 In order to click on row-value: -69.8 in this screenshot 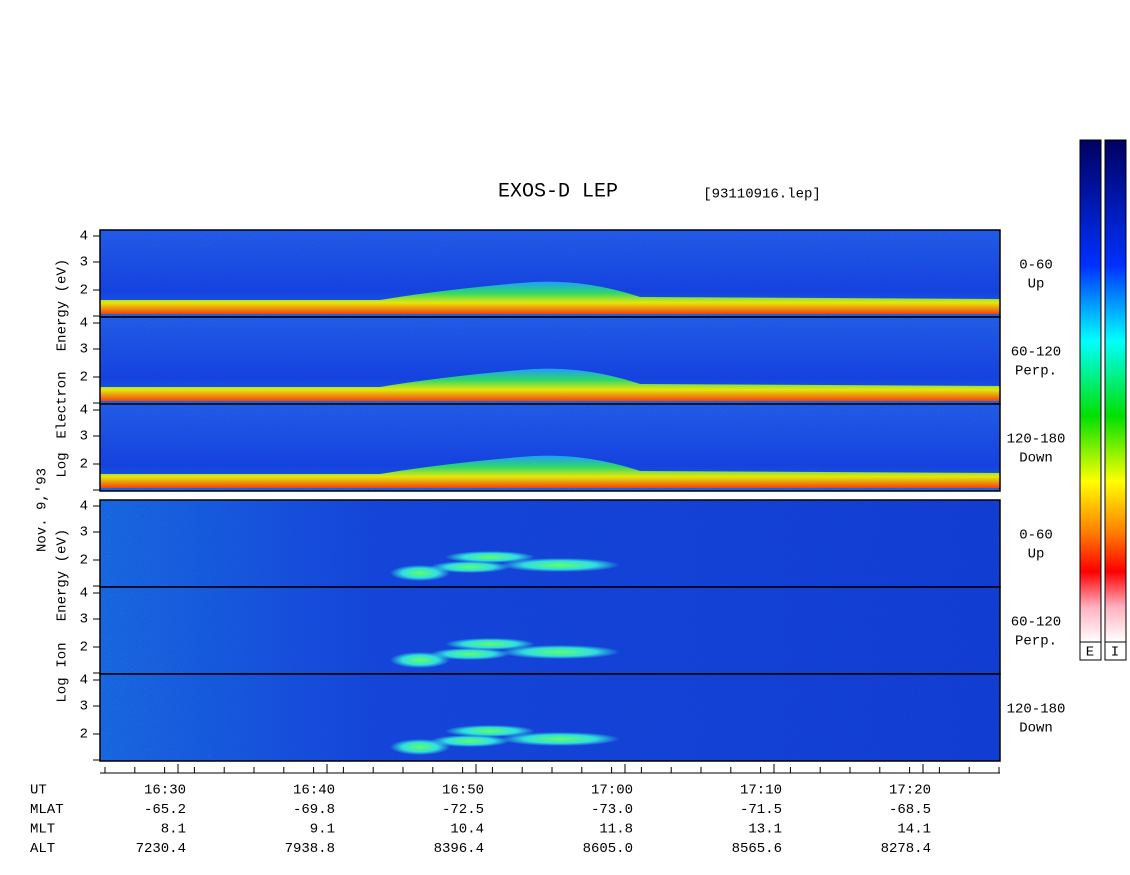, I will do `click(314, 810)`.